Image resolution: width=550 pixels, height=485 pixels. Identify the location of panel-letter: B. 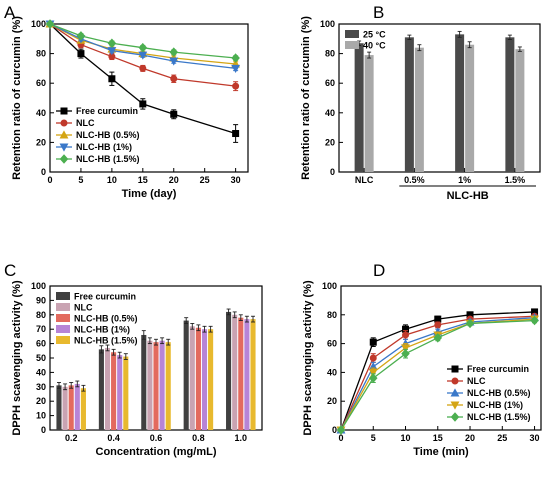
(378, 12).